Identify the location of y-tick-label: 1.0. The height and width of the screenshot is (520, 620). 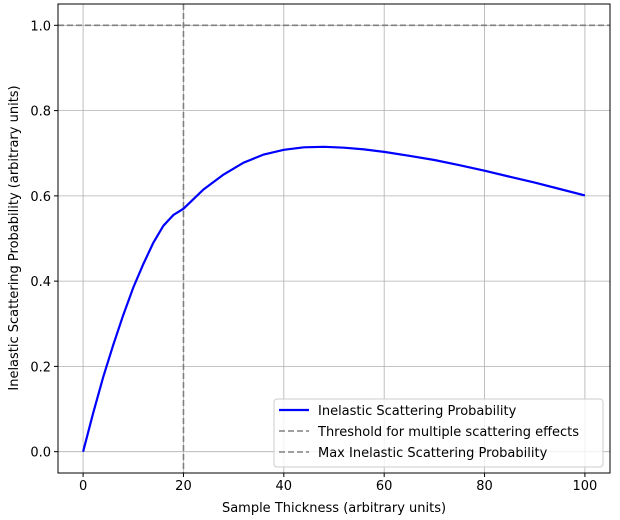
(40, 26).